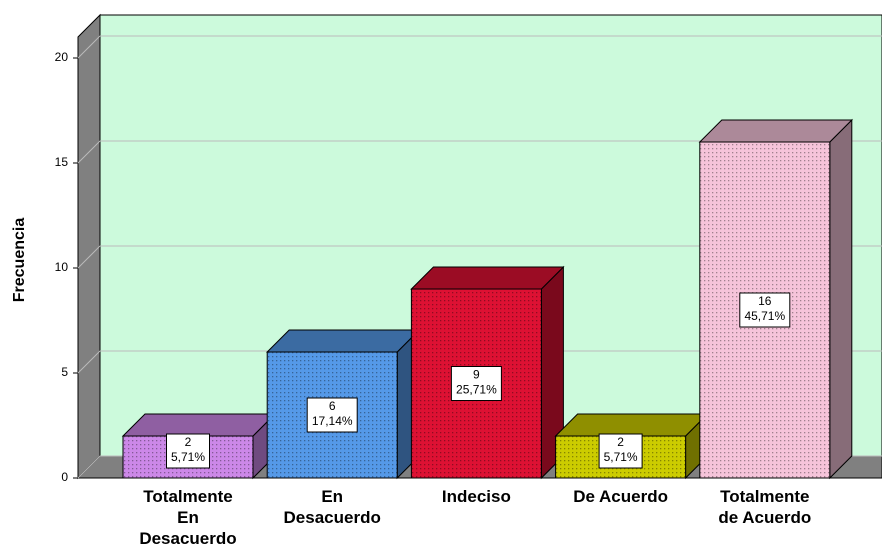 The width and height of the screenshot is (882, 553). Describe the element at coordinates (620, 496) in the screenshot. I see `x-tick-label: De Acuerdo` at that location.